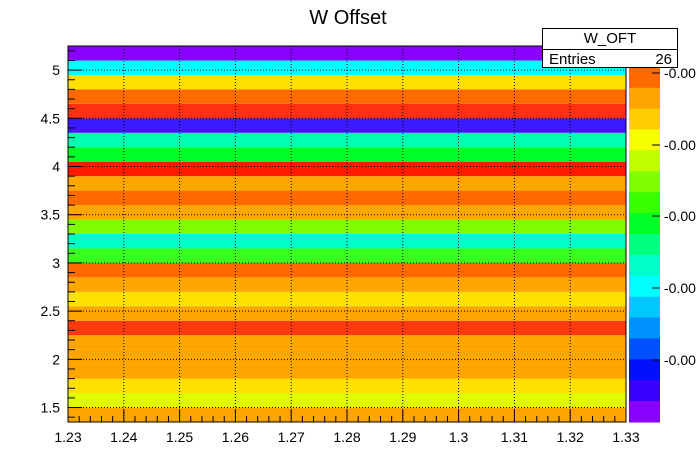  I want to click on y-tick-label: 3, so click(56, 263).